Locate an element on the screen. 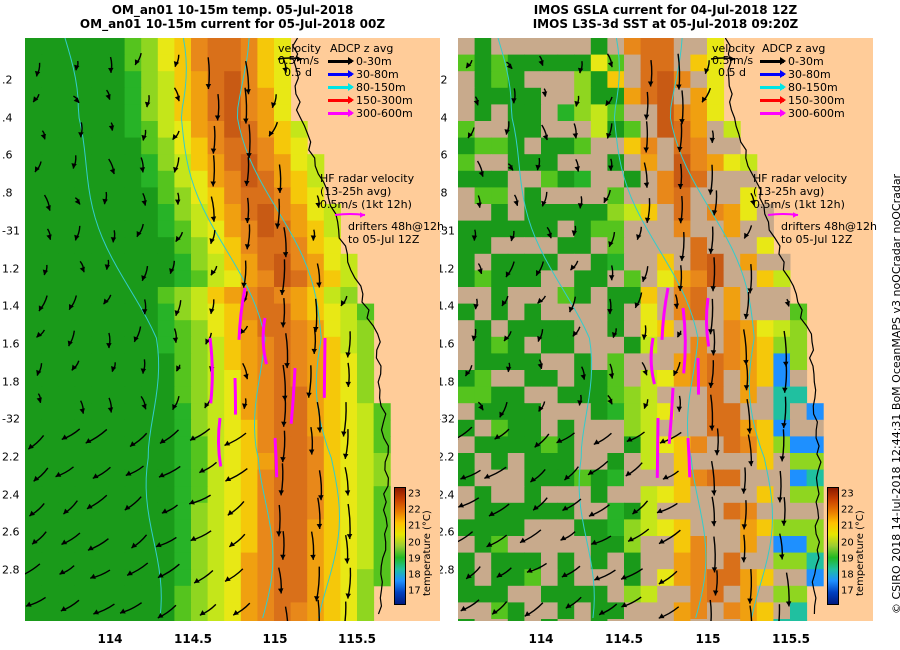 The height and width of the screenshot is (650, 900). right-velocity-legend: velocity 0.5 m/s 0.5 d is located at coordinates (733, 61).